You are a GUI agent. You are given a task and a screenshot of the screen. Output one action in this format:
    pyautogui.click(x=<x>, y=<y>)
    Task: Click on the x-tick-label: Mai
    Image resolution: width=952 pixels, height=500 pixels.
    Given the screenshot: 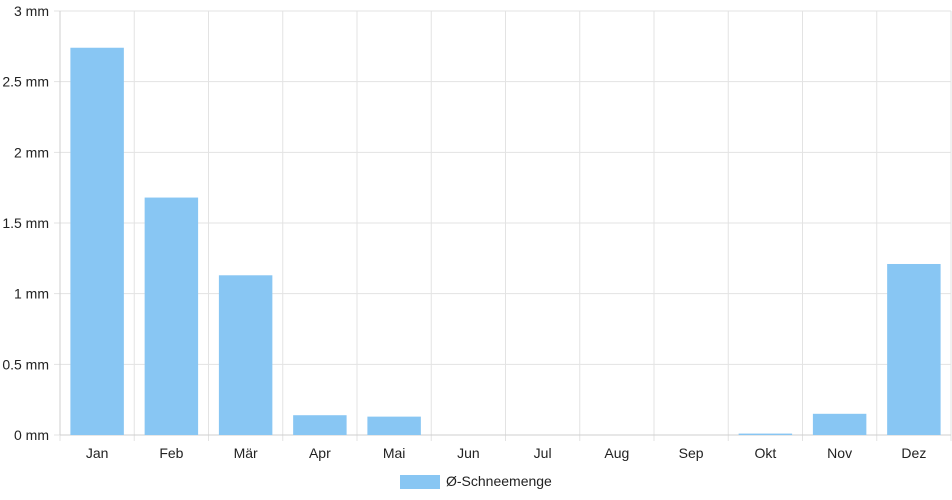 What is the action you would take?
    pyautogui.click(x=394, y=453)
    